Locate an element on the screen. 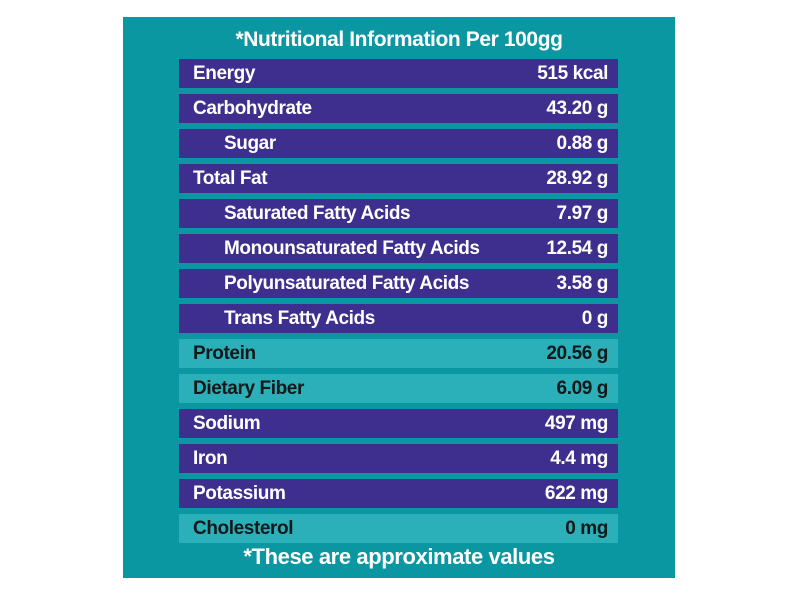 This screenshot has width=800, height=599. row-dietary-fiber: Dietary Fiber 6.09 g is located at coordinates (398, 388).